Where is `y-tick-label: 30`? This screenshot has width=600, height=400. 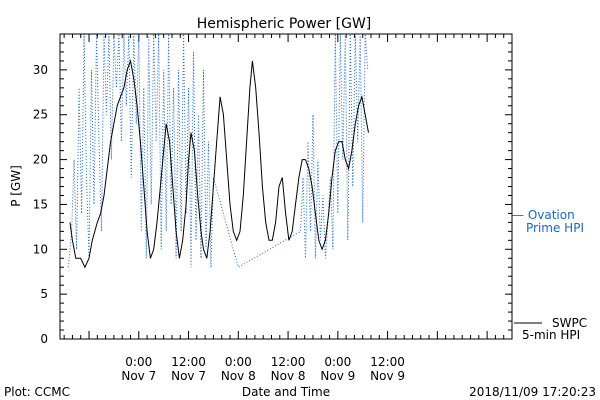 y-tick-label: 30 is located at coordinates (40, 70).